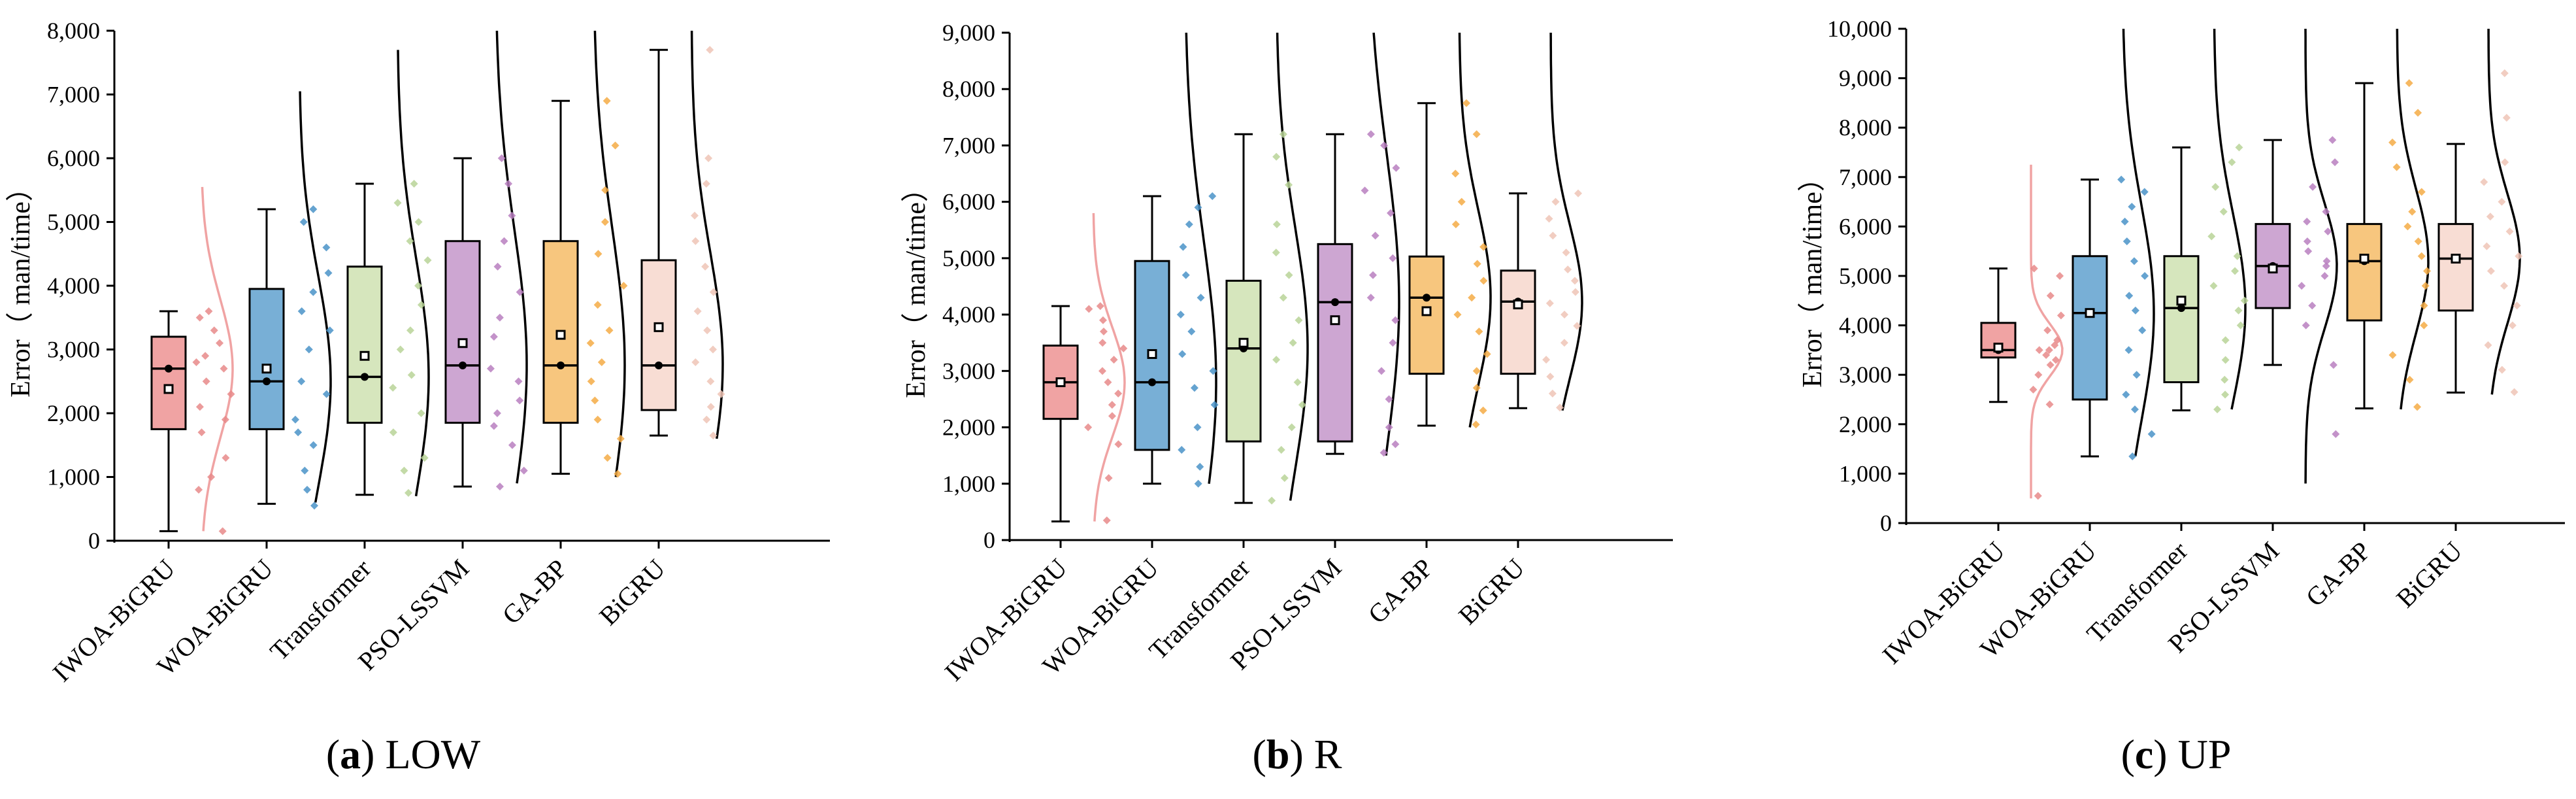  What do you see at coordinates (1865, 375) in the screenshot?
I see `y-tick-label: 3,000` at bounding box center [1865, 375].